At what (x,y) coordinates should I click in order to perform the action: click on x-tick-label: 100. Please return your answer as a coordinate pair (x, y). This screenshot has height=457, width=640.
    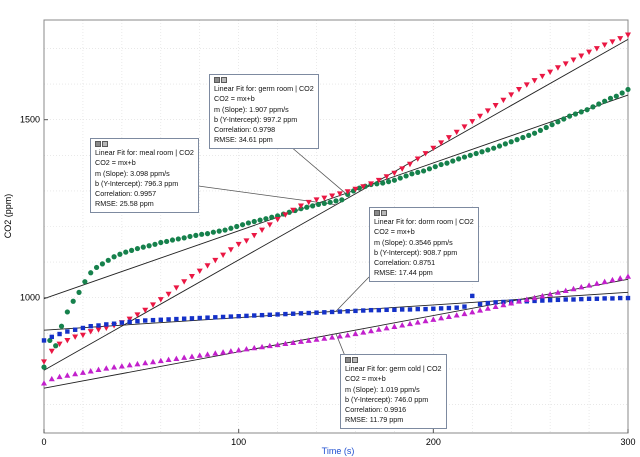
    Looking at the image, I should click on (238, 442).